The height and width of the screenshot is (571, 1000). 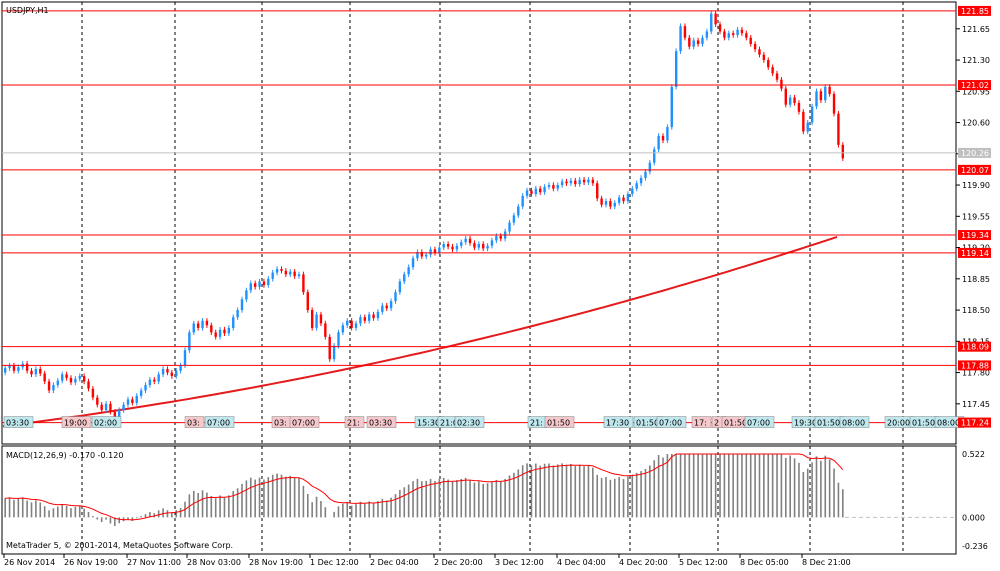 What do you see at coordinates (826, 562) in the screenshot?
I see `x-tick-label: 8 Dec 21:00` at bounding box center [826, 562].